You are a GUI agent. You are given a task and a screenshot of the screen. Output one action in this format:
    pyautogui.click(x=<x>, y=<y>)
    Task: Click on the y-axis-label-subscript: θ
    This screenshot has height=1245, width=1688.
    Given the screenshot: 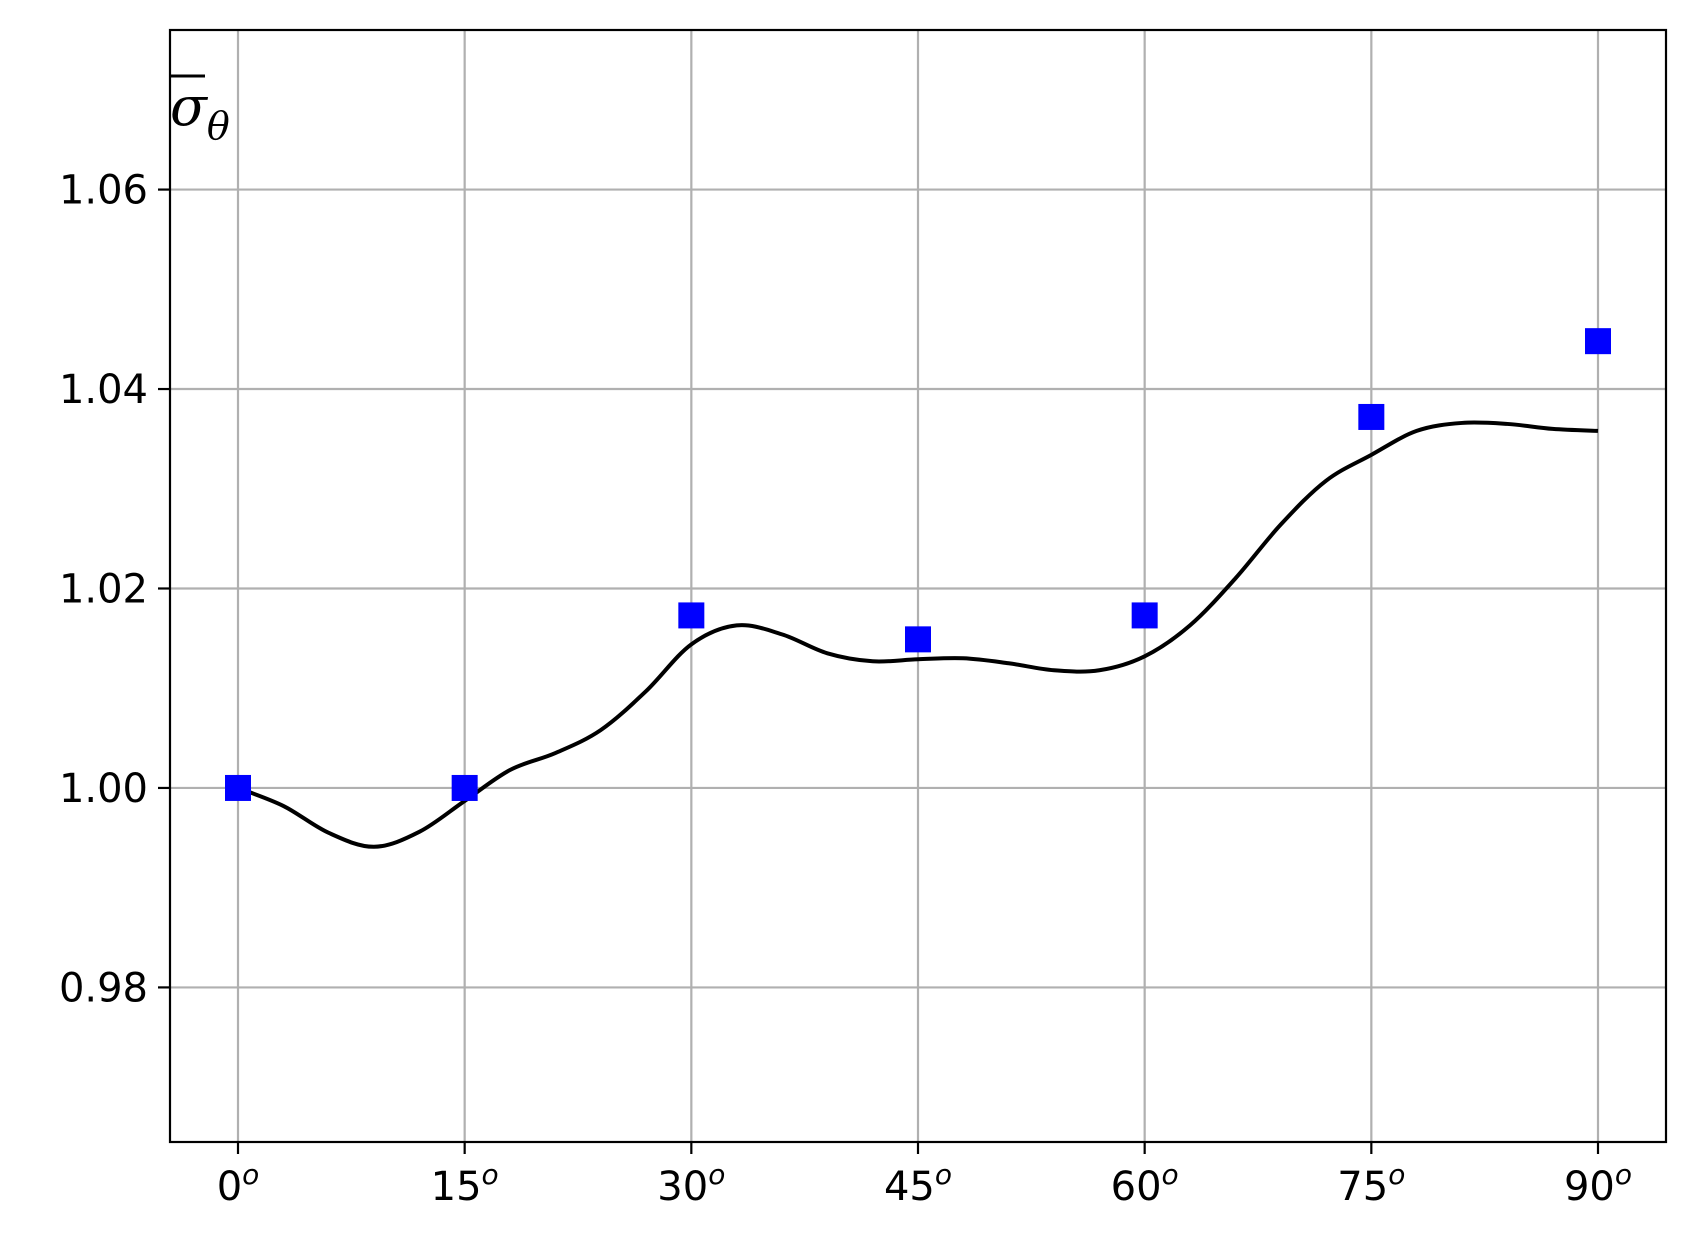 What is the action you would take?
    pyautogui.click(x=218, y=126)
    